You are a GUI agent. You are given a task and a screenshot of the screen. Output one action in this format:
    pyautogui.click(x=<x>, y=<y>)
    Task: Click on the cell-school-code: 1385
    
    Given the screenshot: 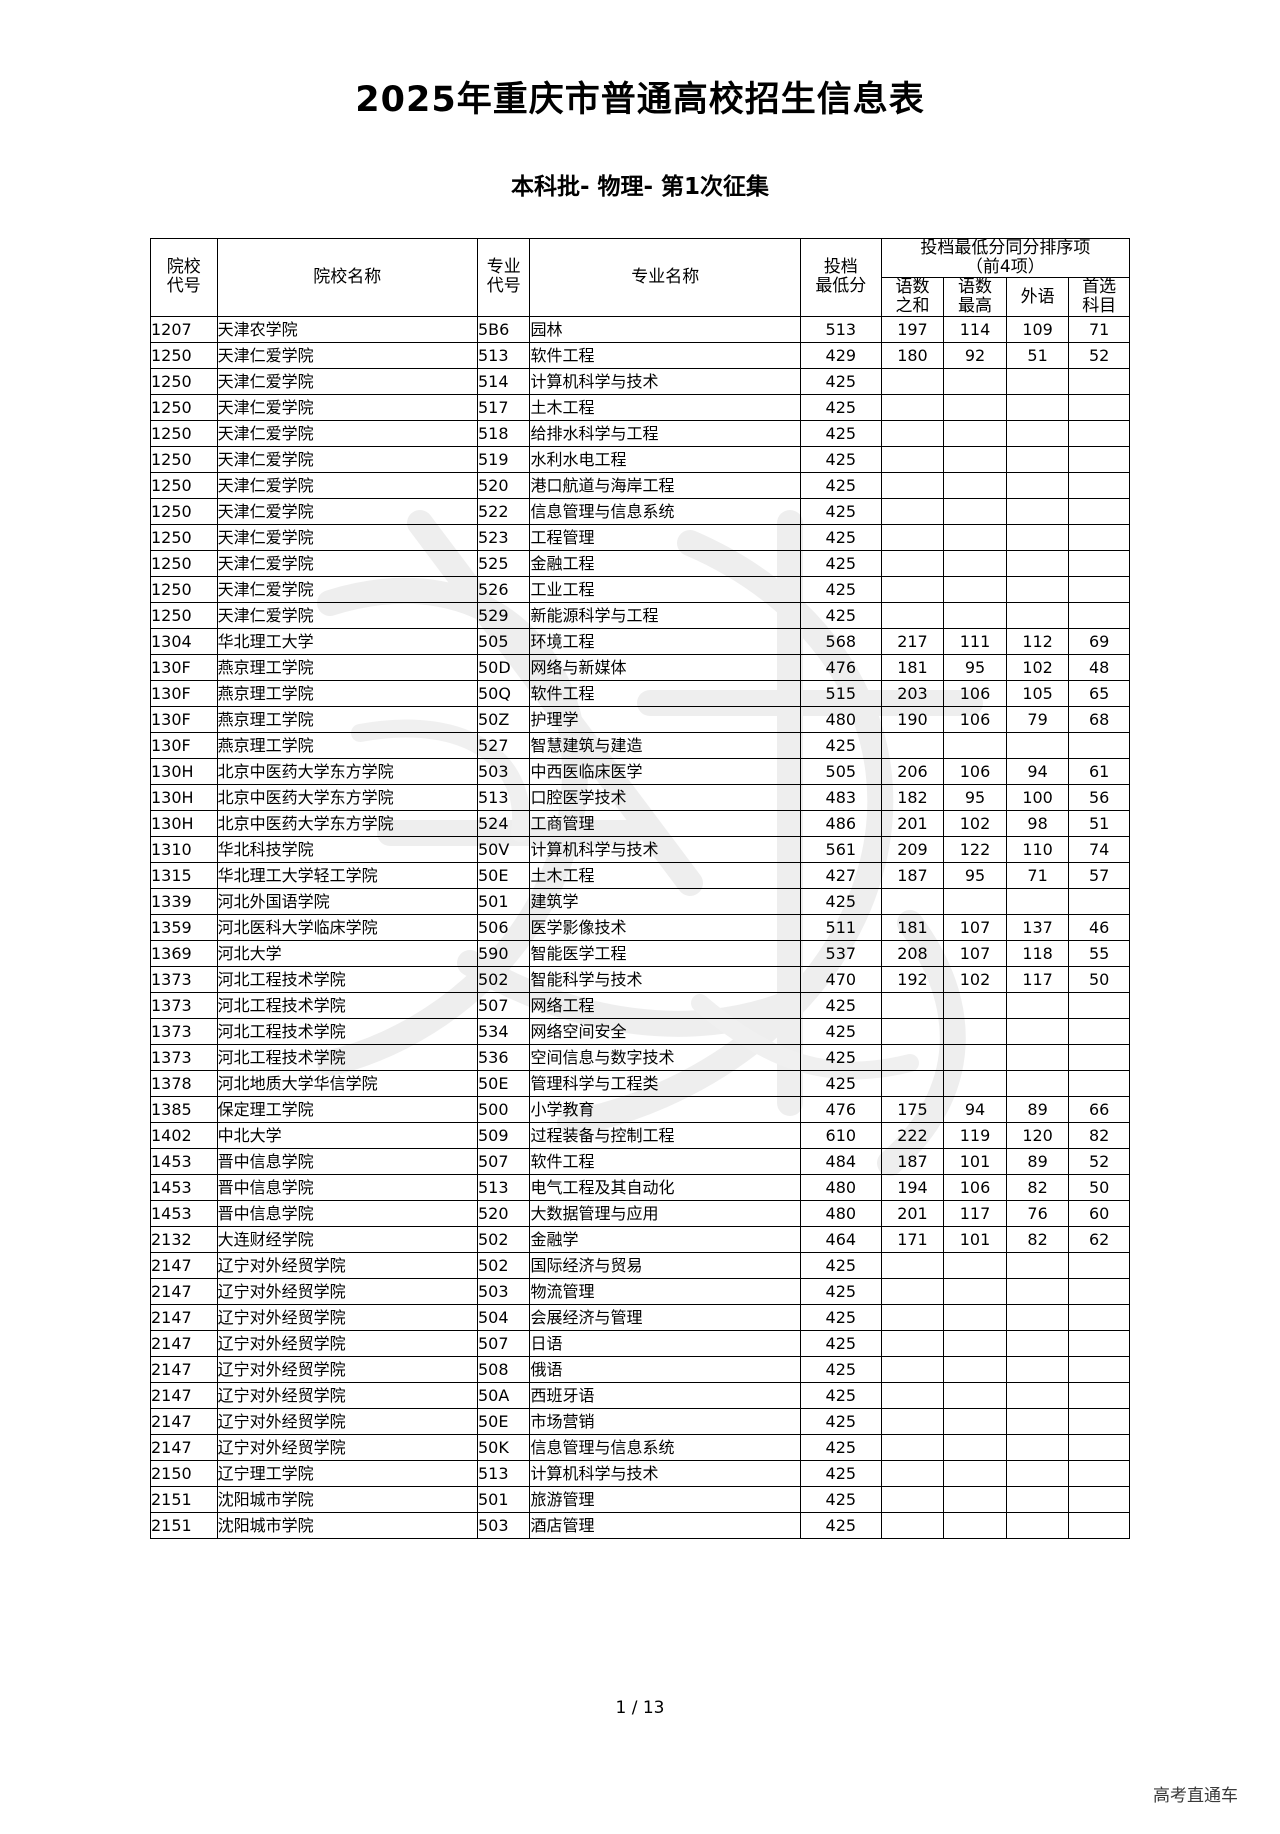 What is the action you would take?
    pyautogui.click(x=184, y=1109)
    